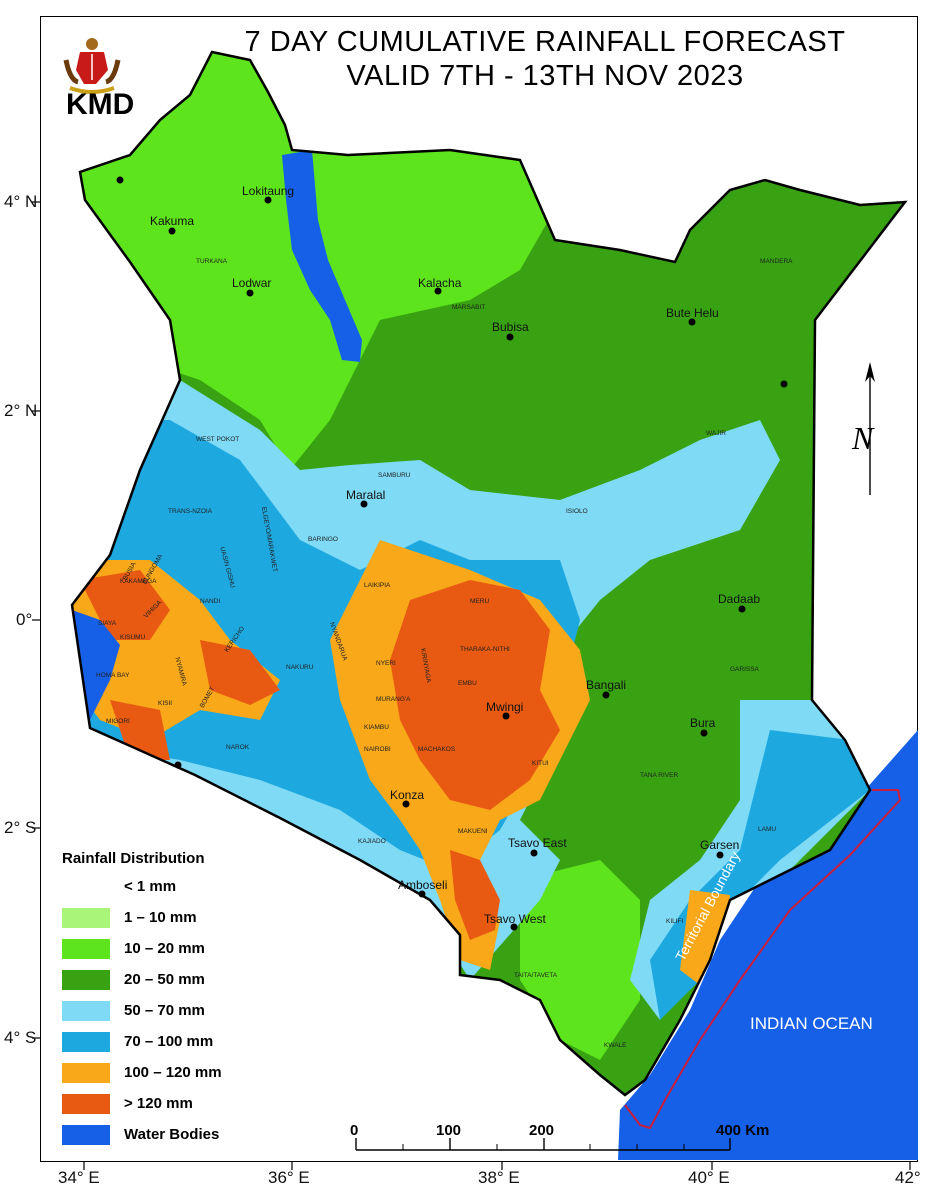 Image resolution: width=927 pixels, height=1200 pixels. I want to click on legend-item: > 120 mm, so click(142, 1103).